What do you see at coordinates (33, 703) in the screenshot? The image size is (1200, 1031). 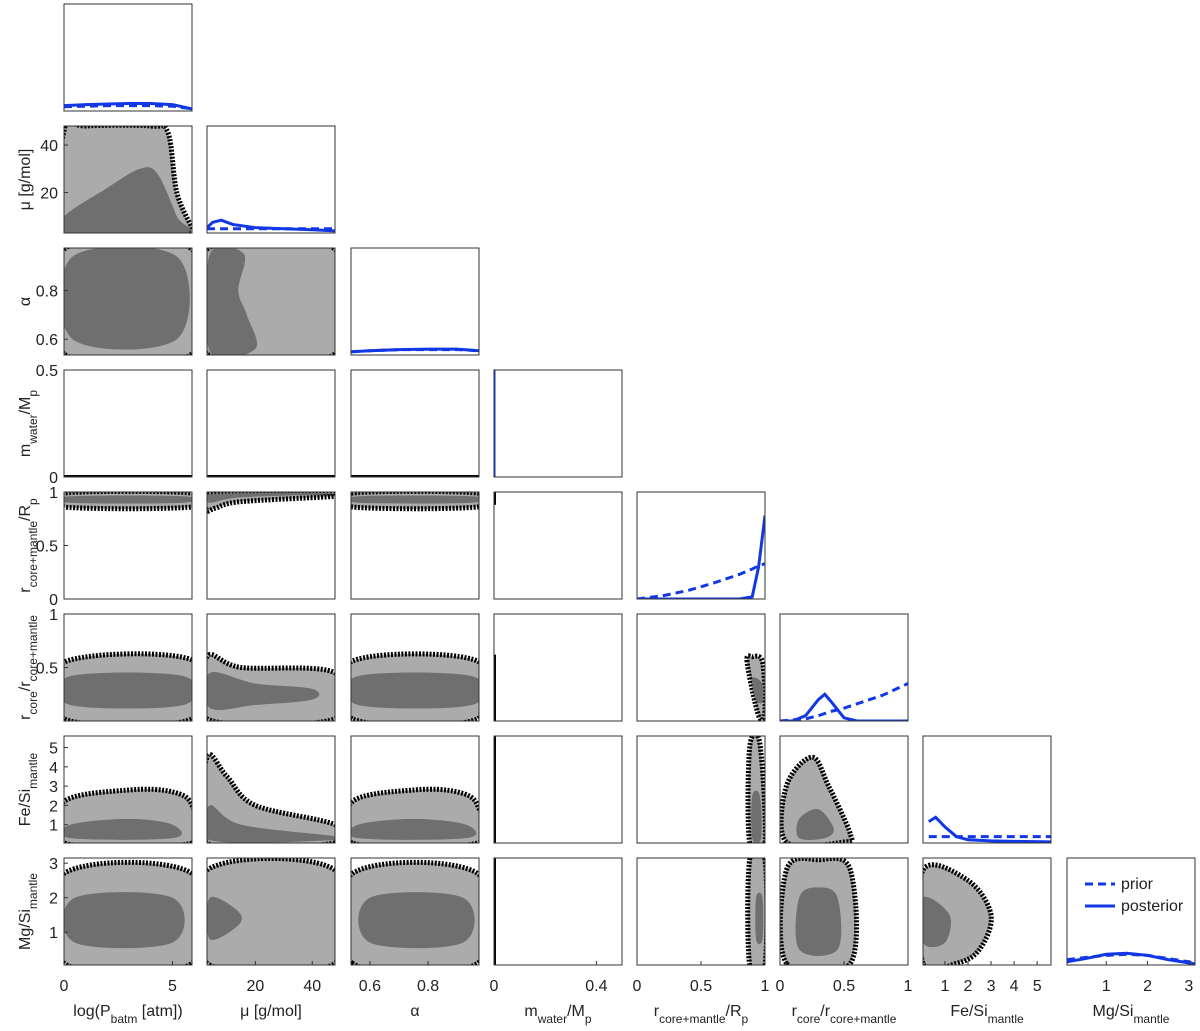 I see `label-subscript: core` at bounding box center [33, 703].